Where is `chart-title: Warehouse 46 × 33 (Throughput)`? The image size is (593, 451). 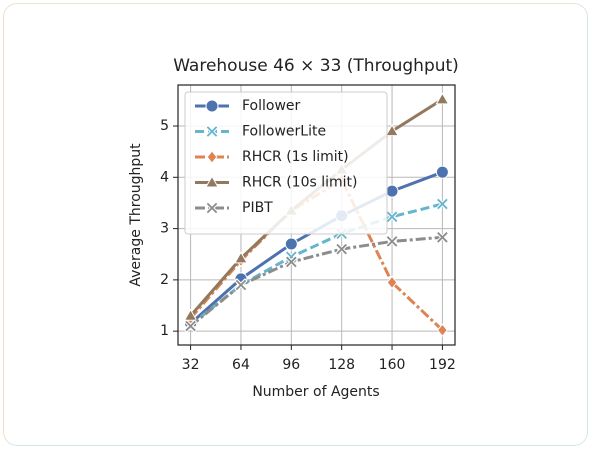
chart-title: Warehouse 46 × 33 (Throughput) is located at coordinates (316, 66).